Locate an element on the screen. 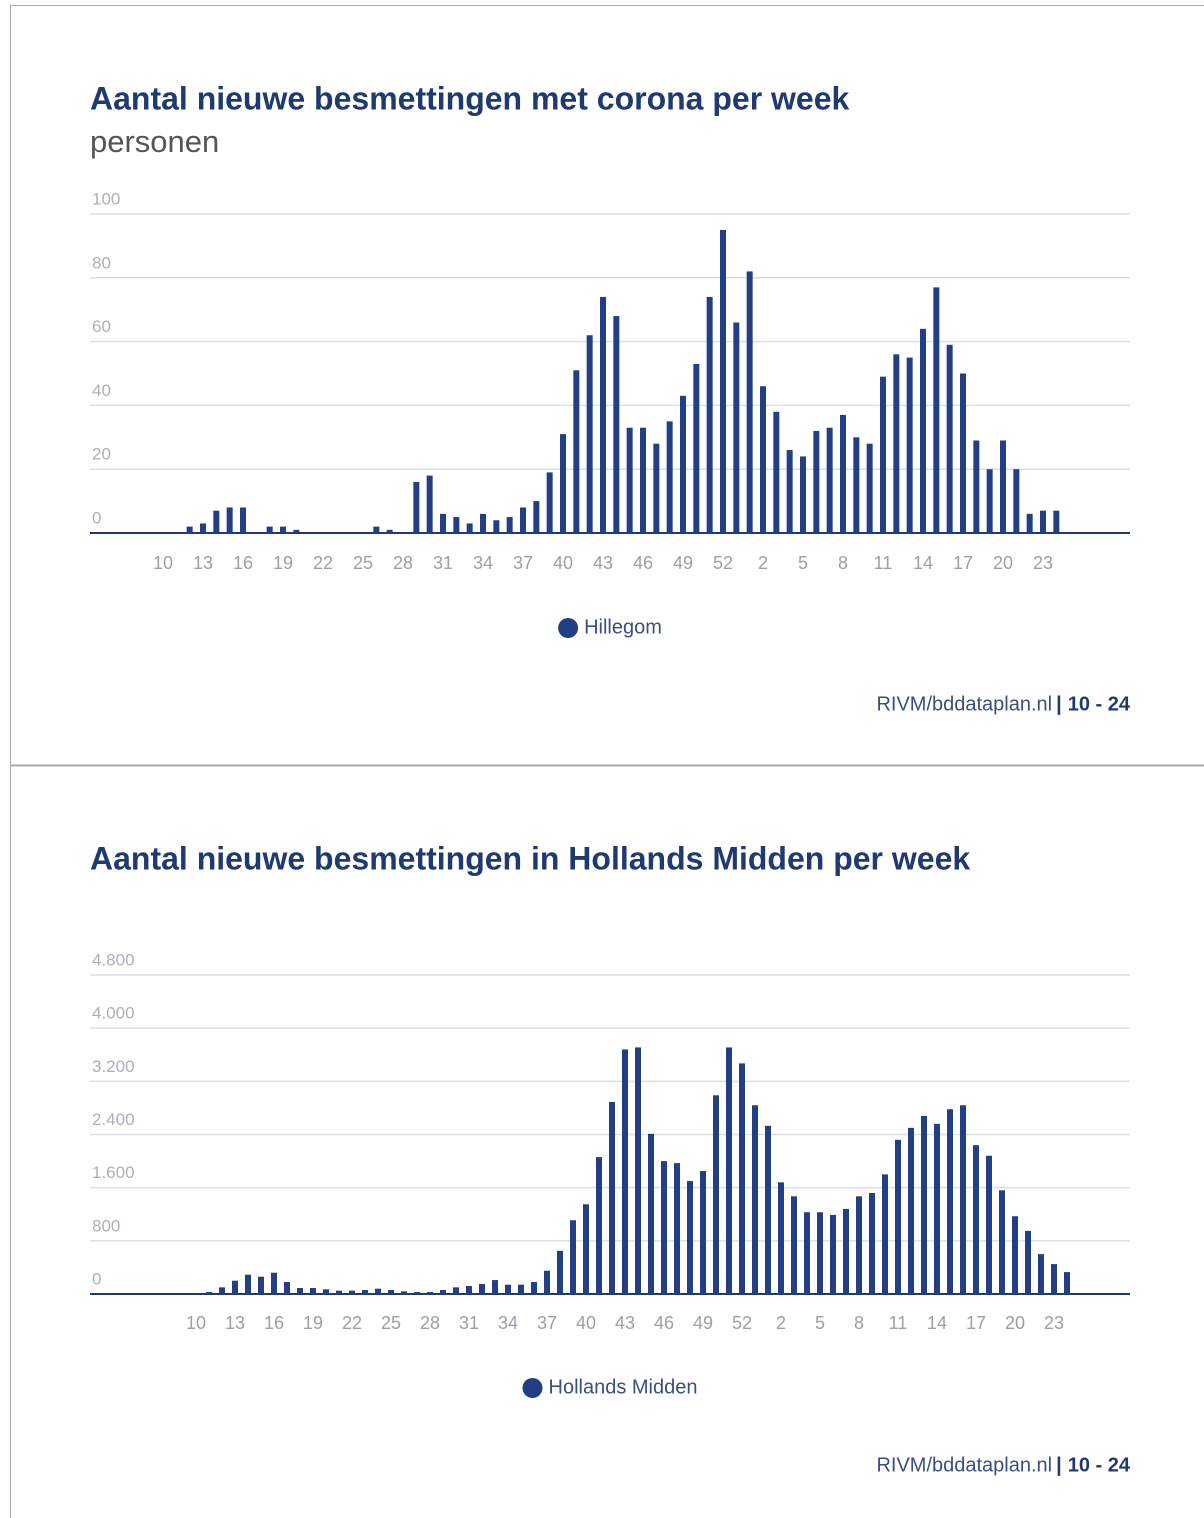 Image resolution: width=1204 pixels, height=1518 pixels. y-tick-label: 4.800 is located at coordinates (113, 959).